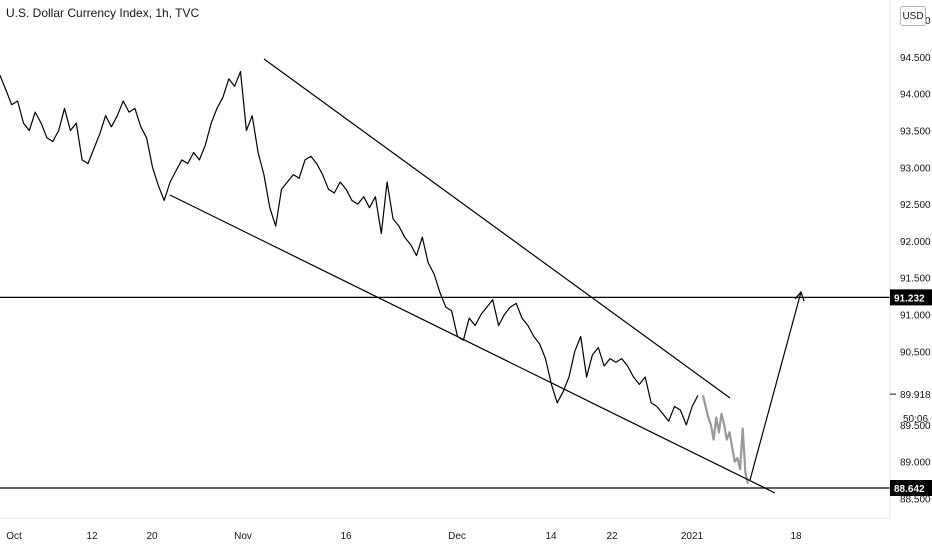  I want to click on y-tick-label: 89.000, so click(915, 463).